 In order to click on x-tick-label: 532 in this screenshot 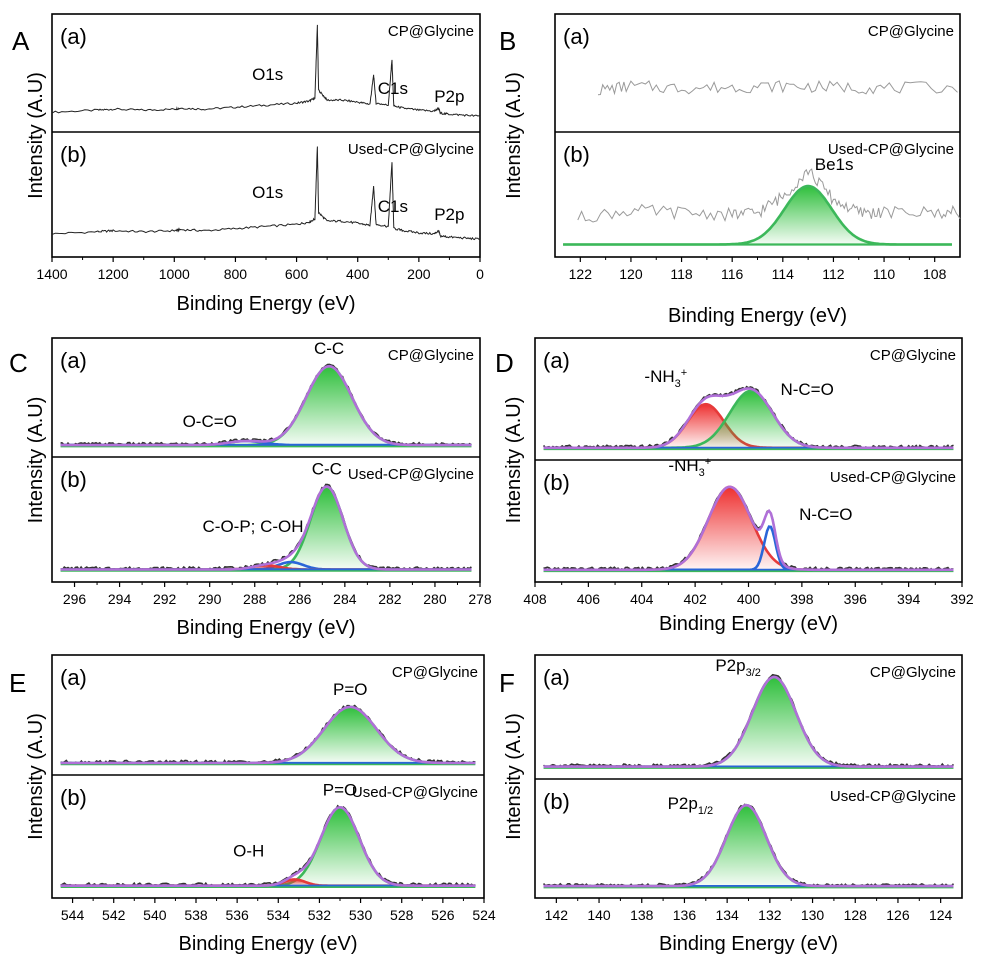, I will do `click(320, 915)`.